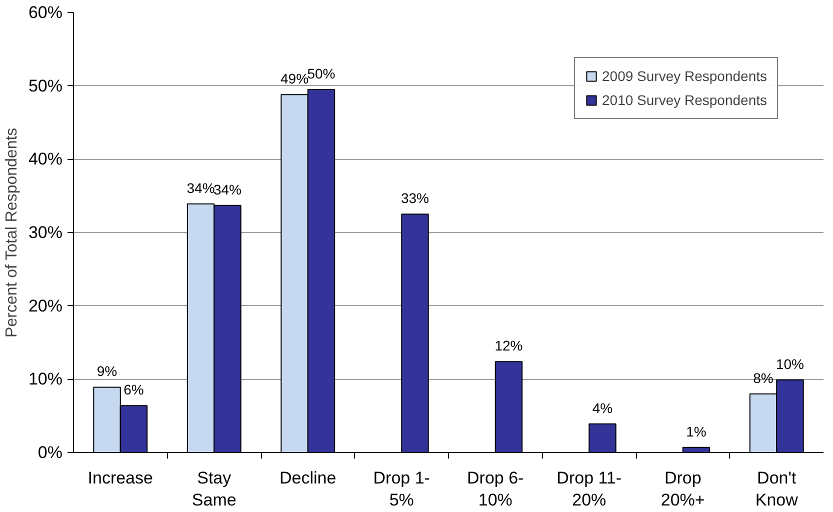 This screenshot has height=512, width=833. Describe the element at coordinates (696, 431) in the screenshot. I see `data-label: 1%` at that location.